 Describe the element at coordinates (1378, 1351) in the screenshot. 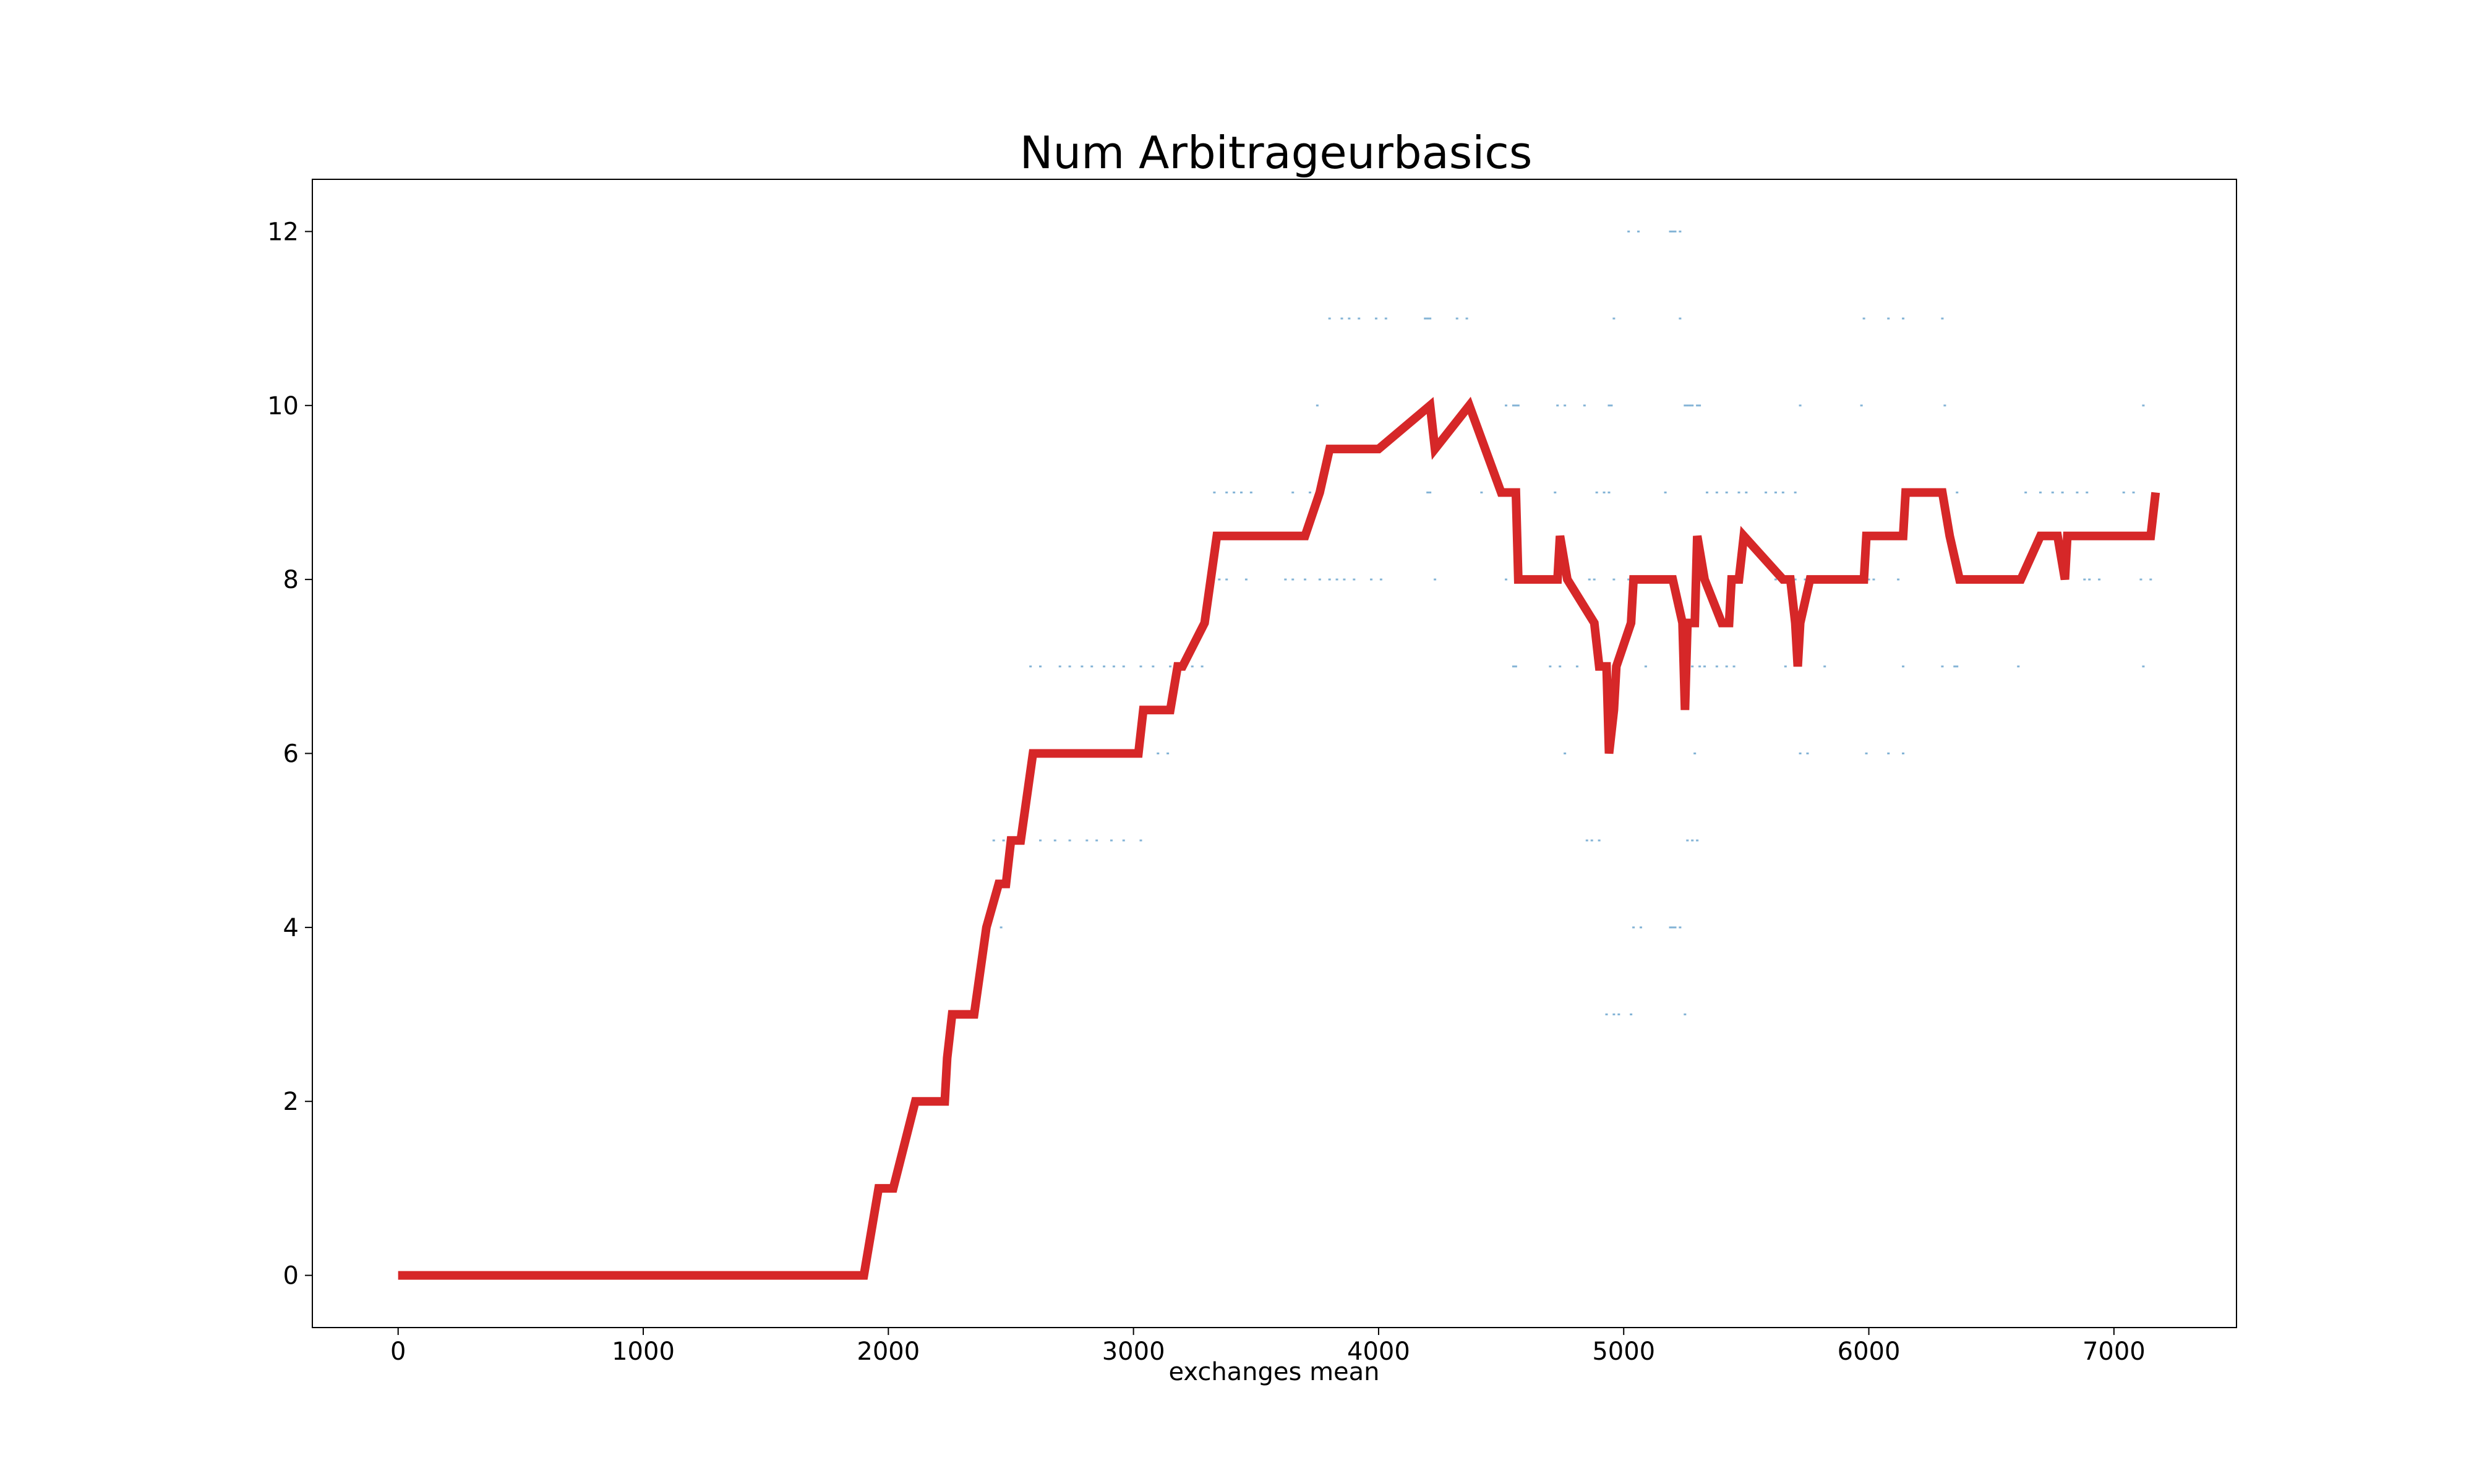

I see `x-tick-label: 4000` at that location.